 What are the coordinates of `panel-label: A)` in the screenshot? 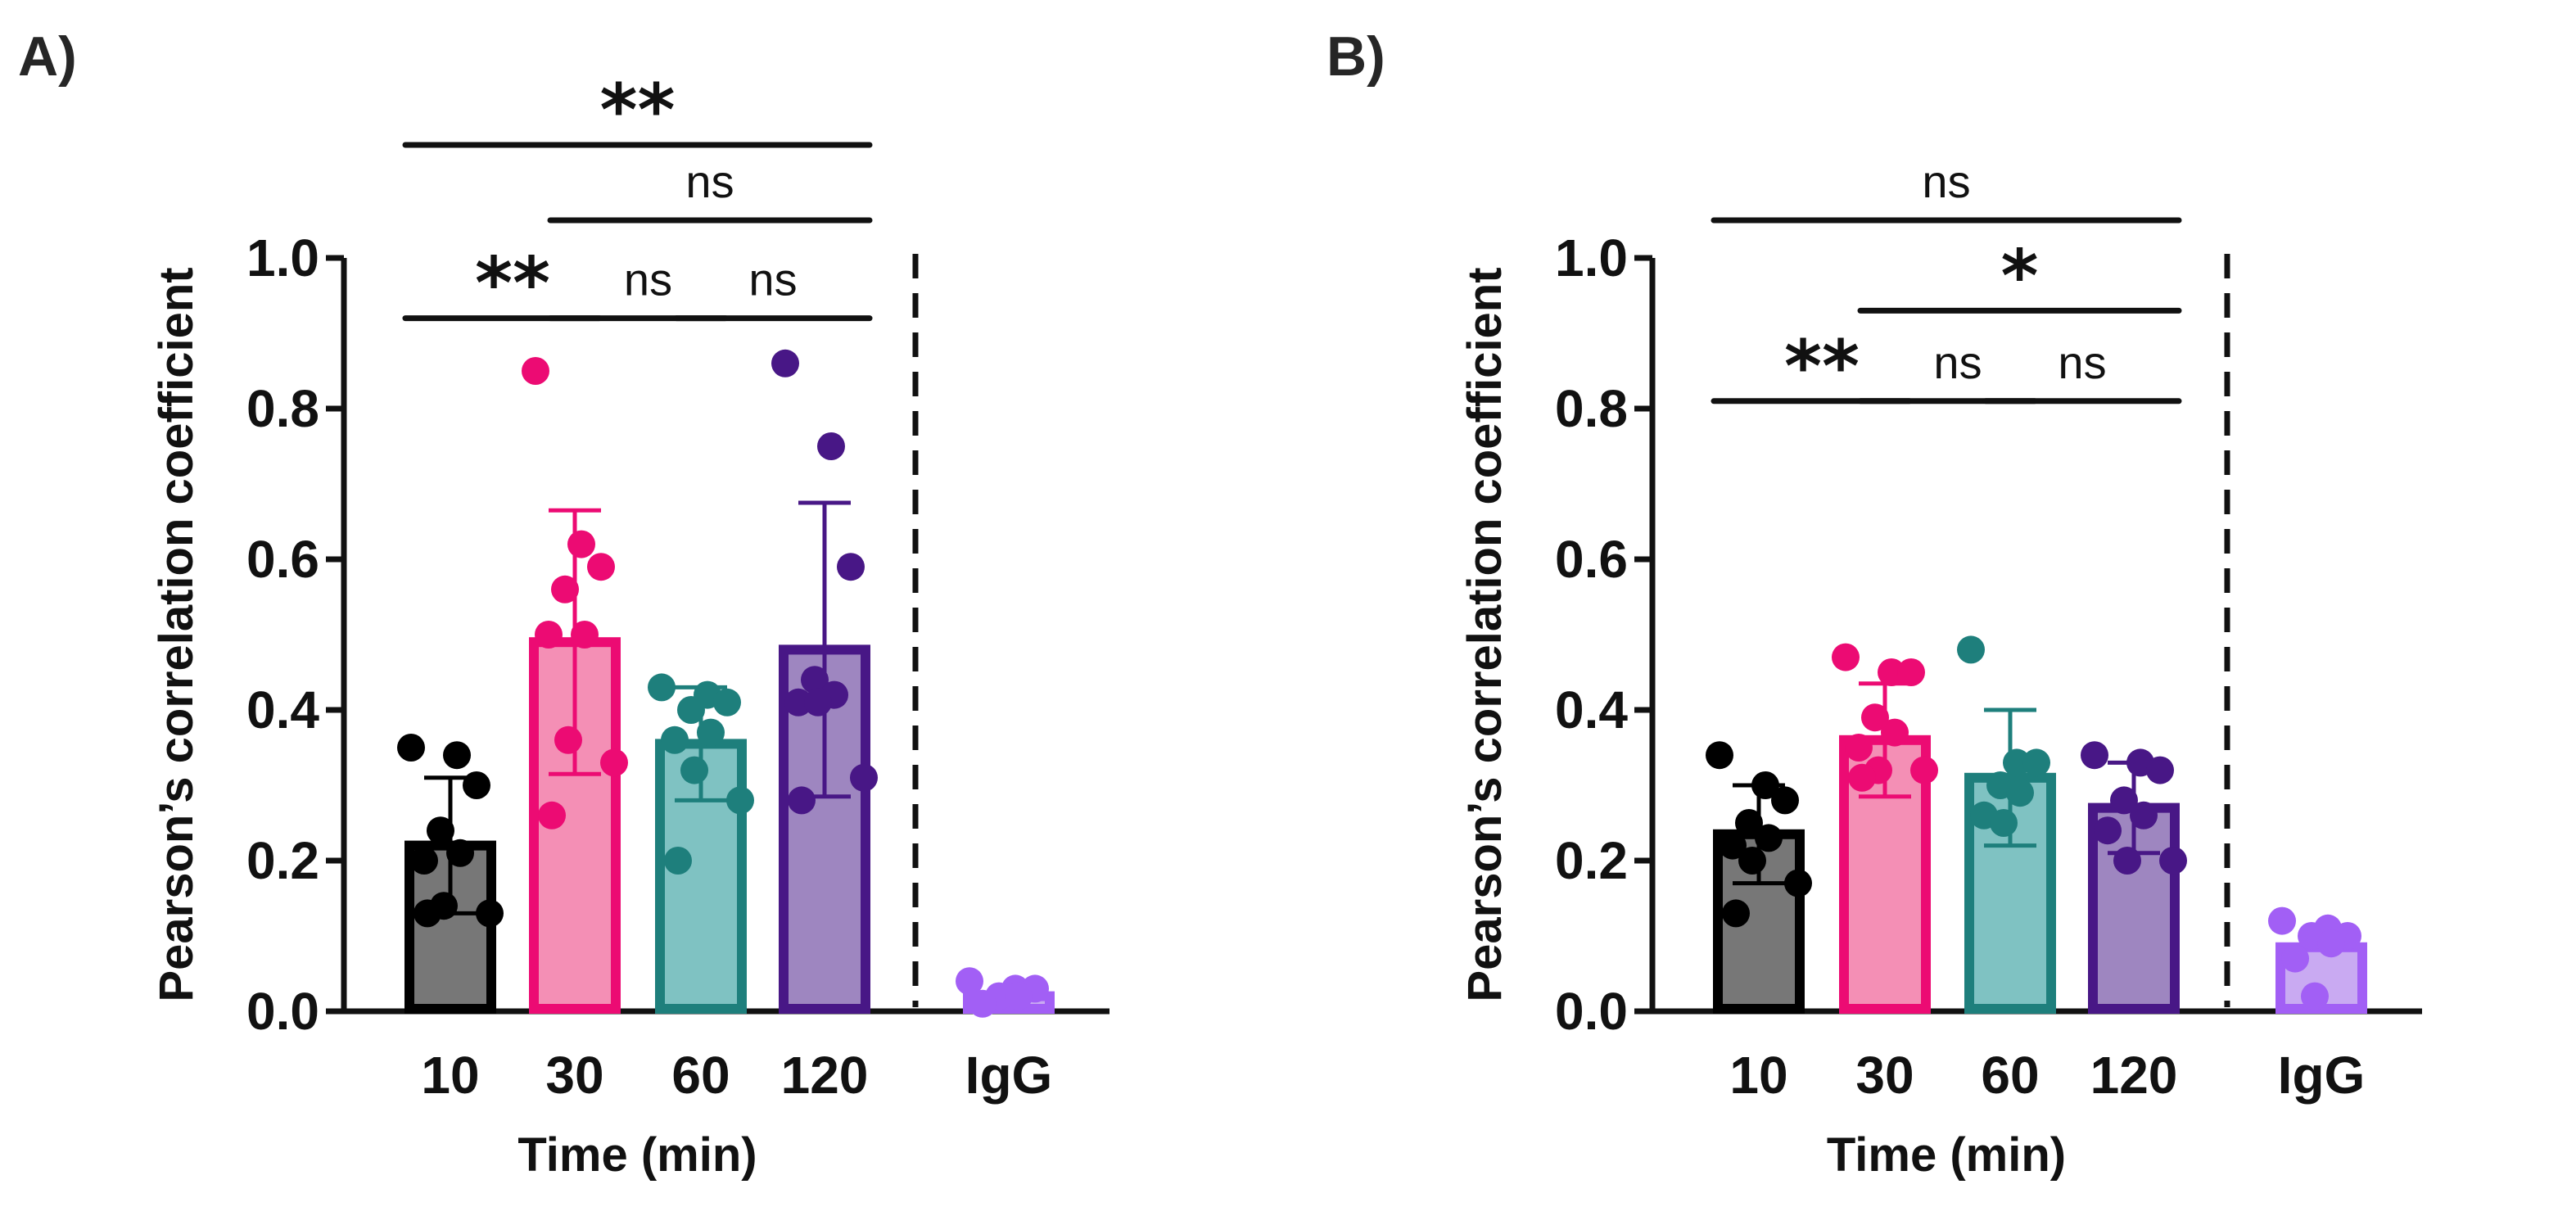 It's located at (47, 56).